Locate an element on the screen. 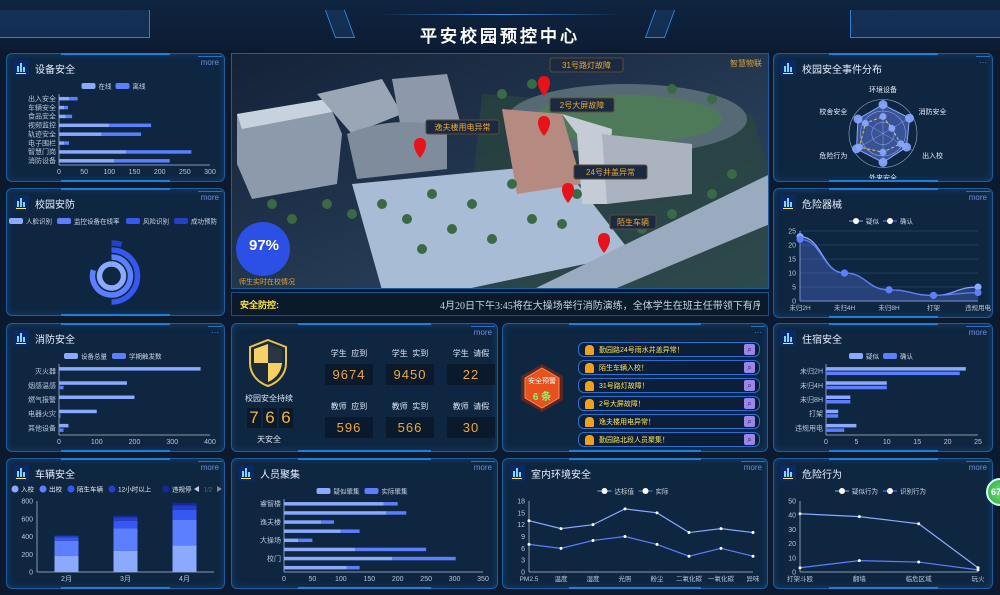 Image resolution: width=1000 pixels, height=595 pixels. y-tick-label: 未归2H is located at coordinates (811, 371).